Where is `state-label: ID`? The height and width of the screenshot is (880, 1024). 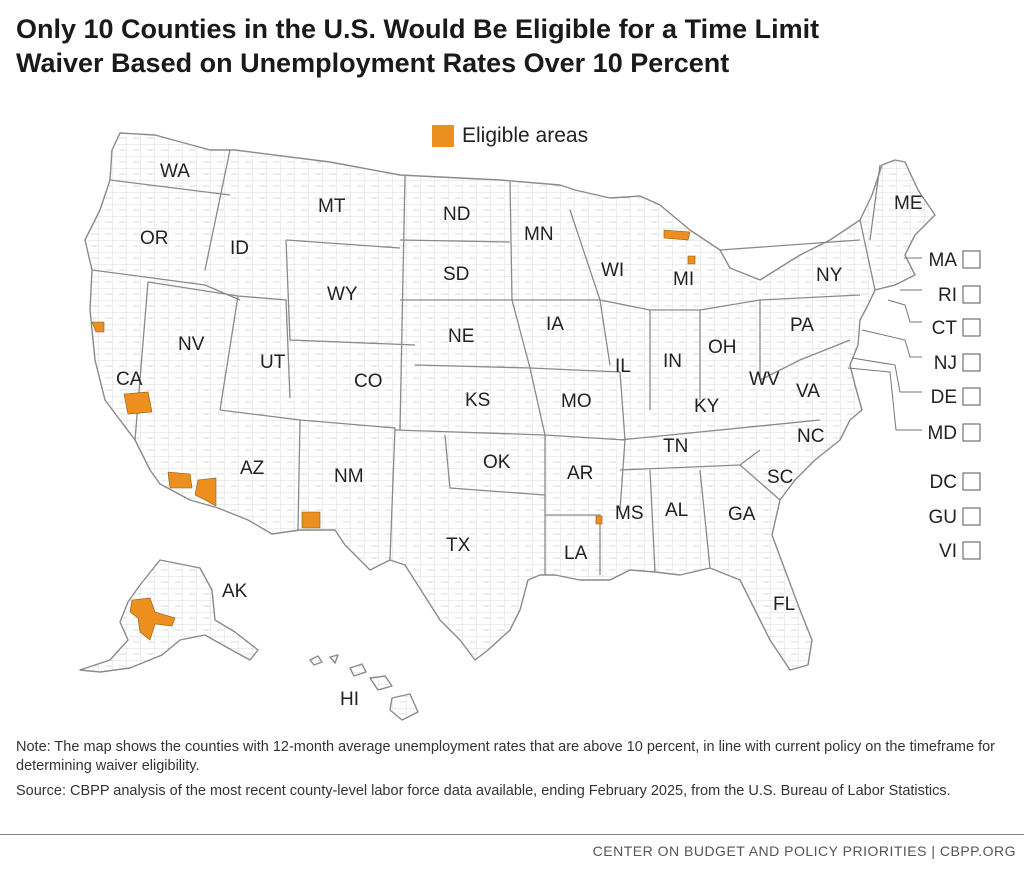
state-label: ID is located at coordinates (239, 248).